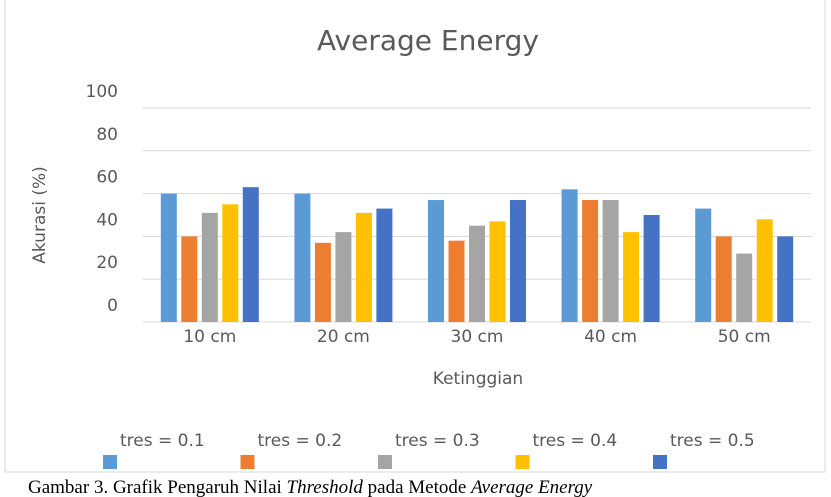 The image size is (831, 497). What do you see at coordinates (157, 487) in the screenshot?
I see `caption-part: Gambar 3. Grafik Pengaruh Nilai` at bounding box center [157, 487].